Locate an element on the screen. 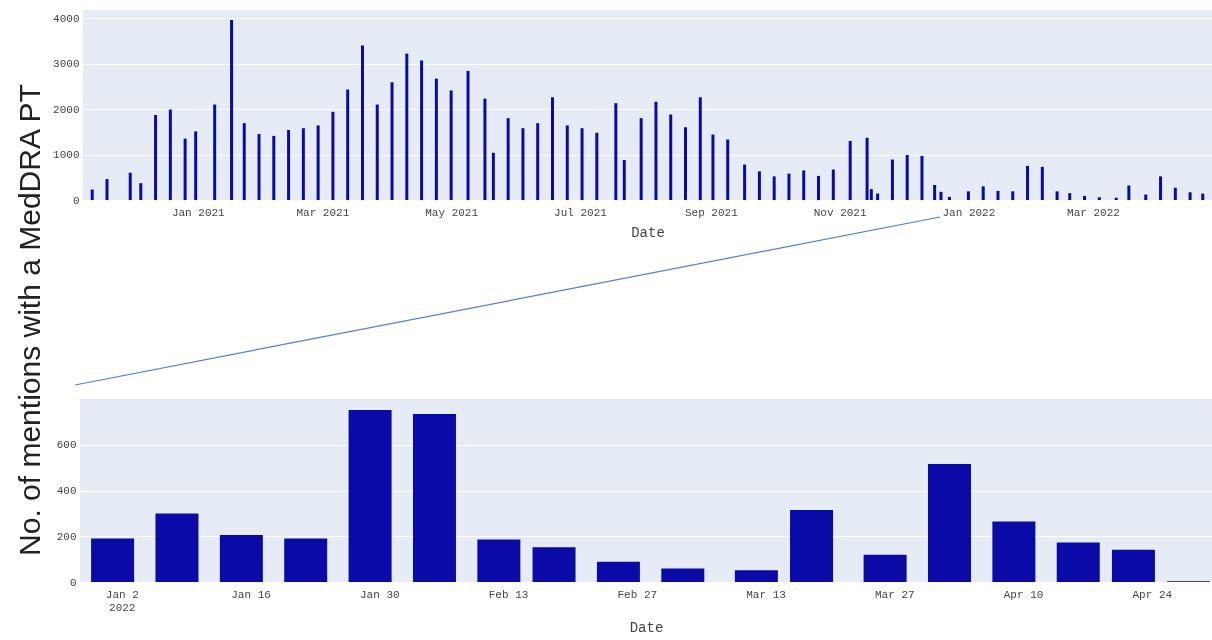 The image size is (1212, 640). y-tick-label: 4000 is located at coordinates (66, 18).